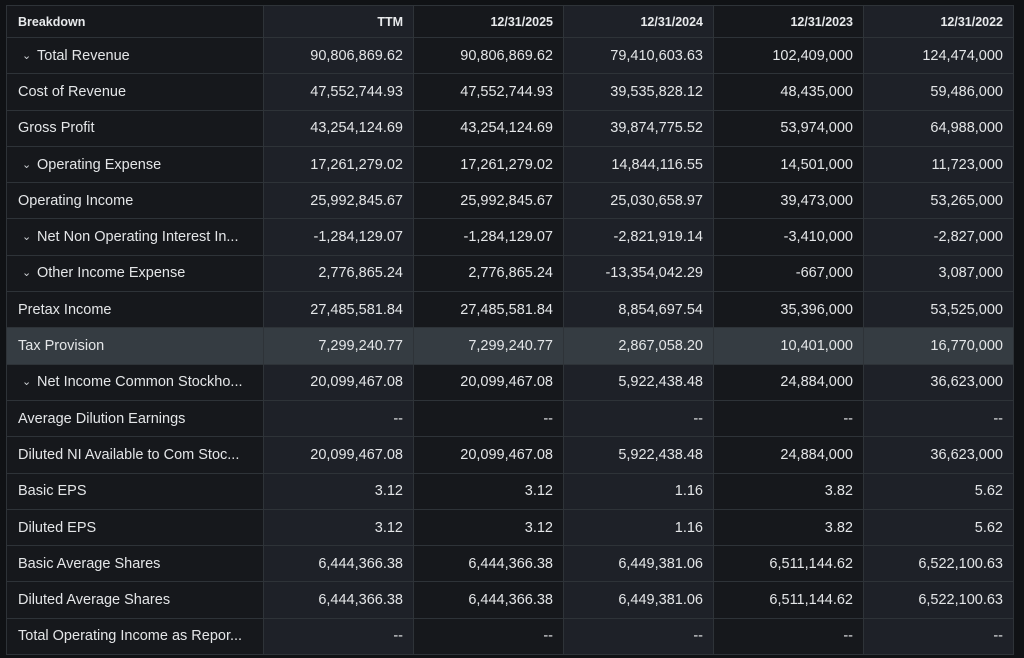 The height and width of the screenshot is (658, 1024). Describe the element at coordinates (788, 273) in the screenshot. I see `value-cell: -667,000` at that location.